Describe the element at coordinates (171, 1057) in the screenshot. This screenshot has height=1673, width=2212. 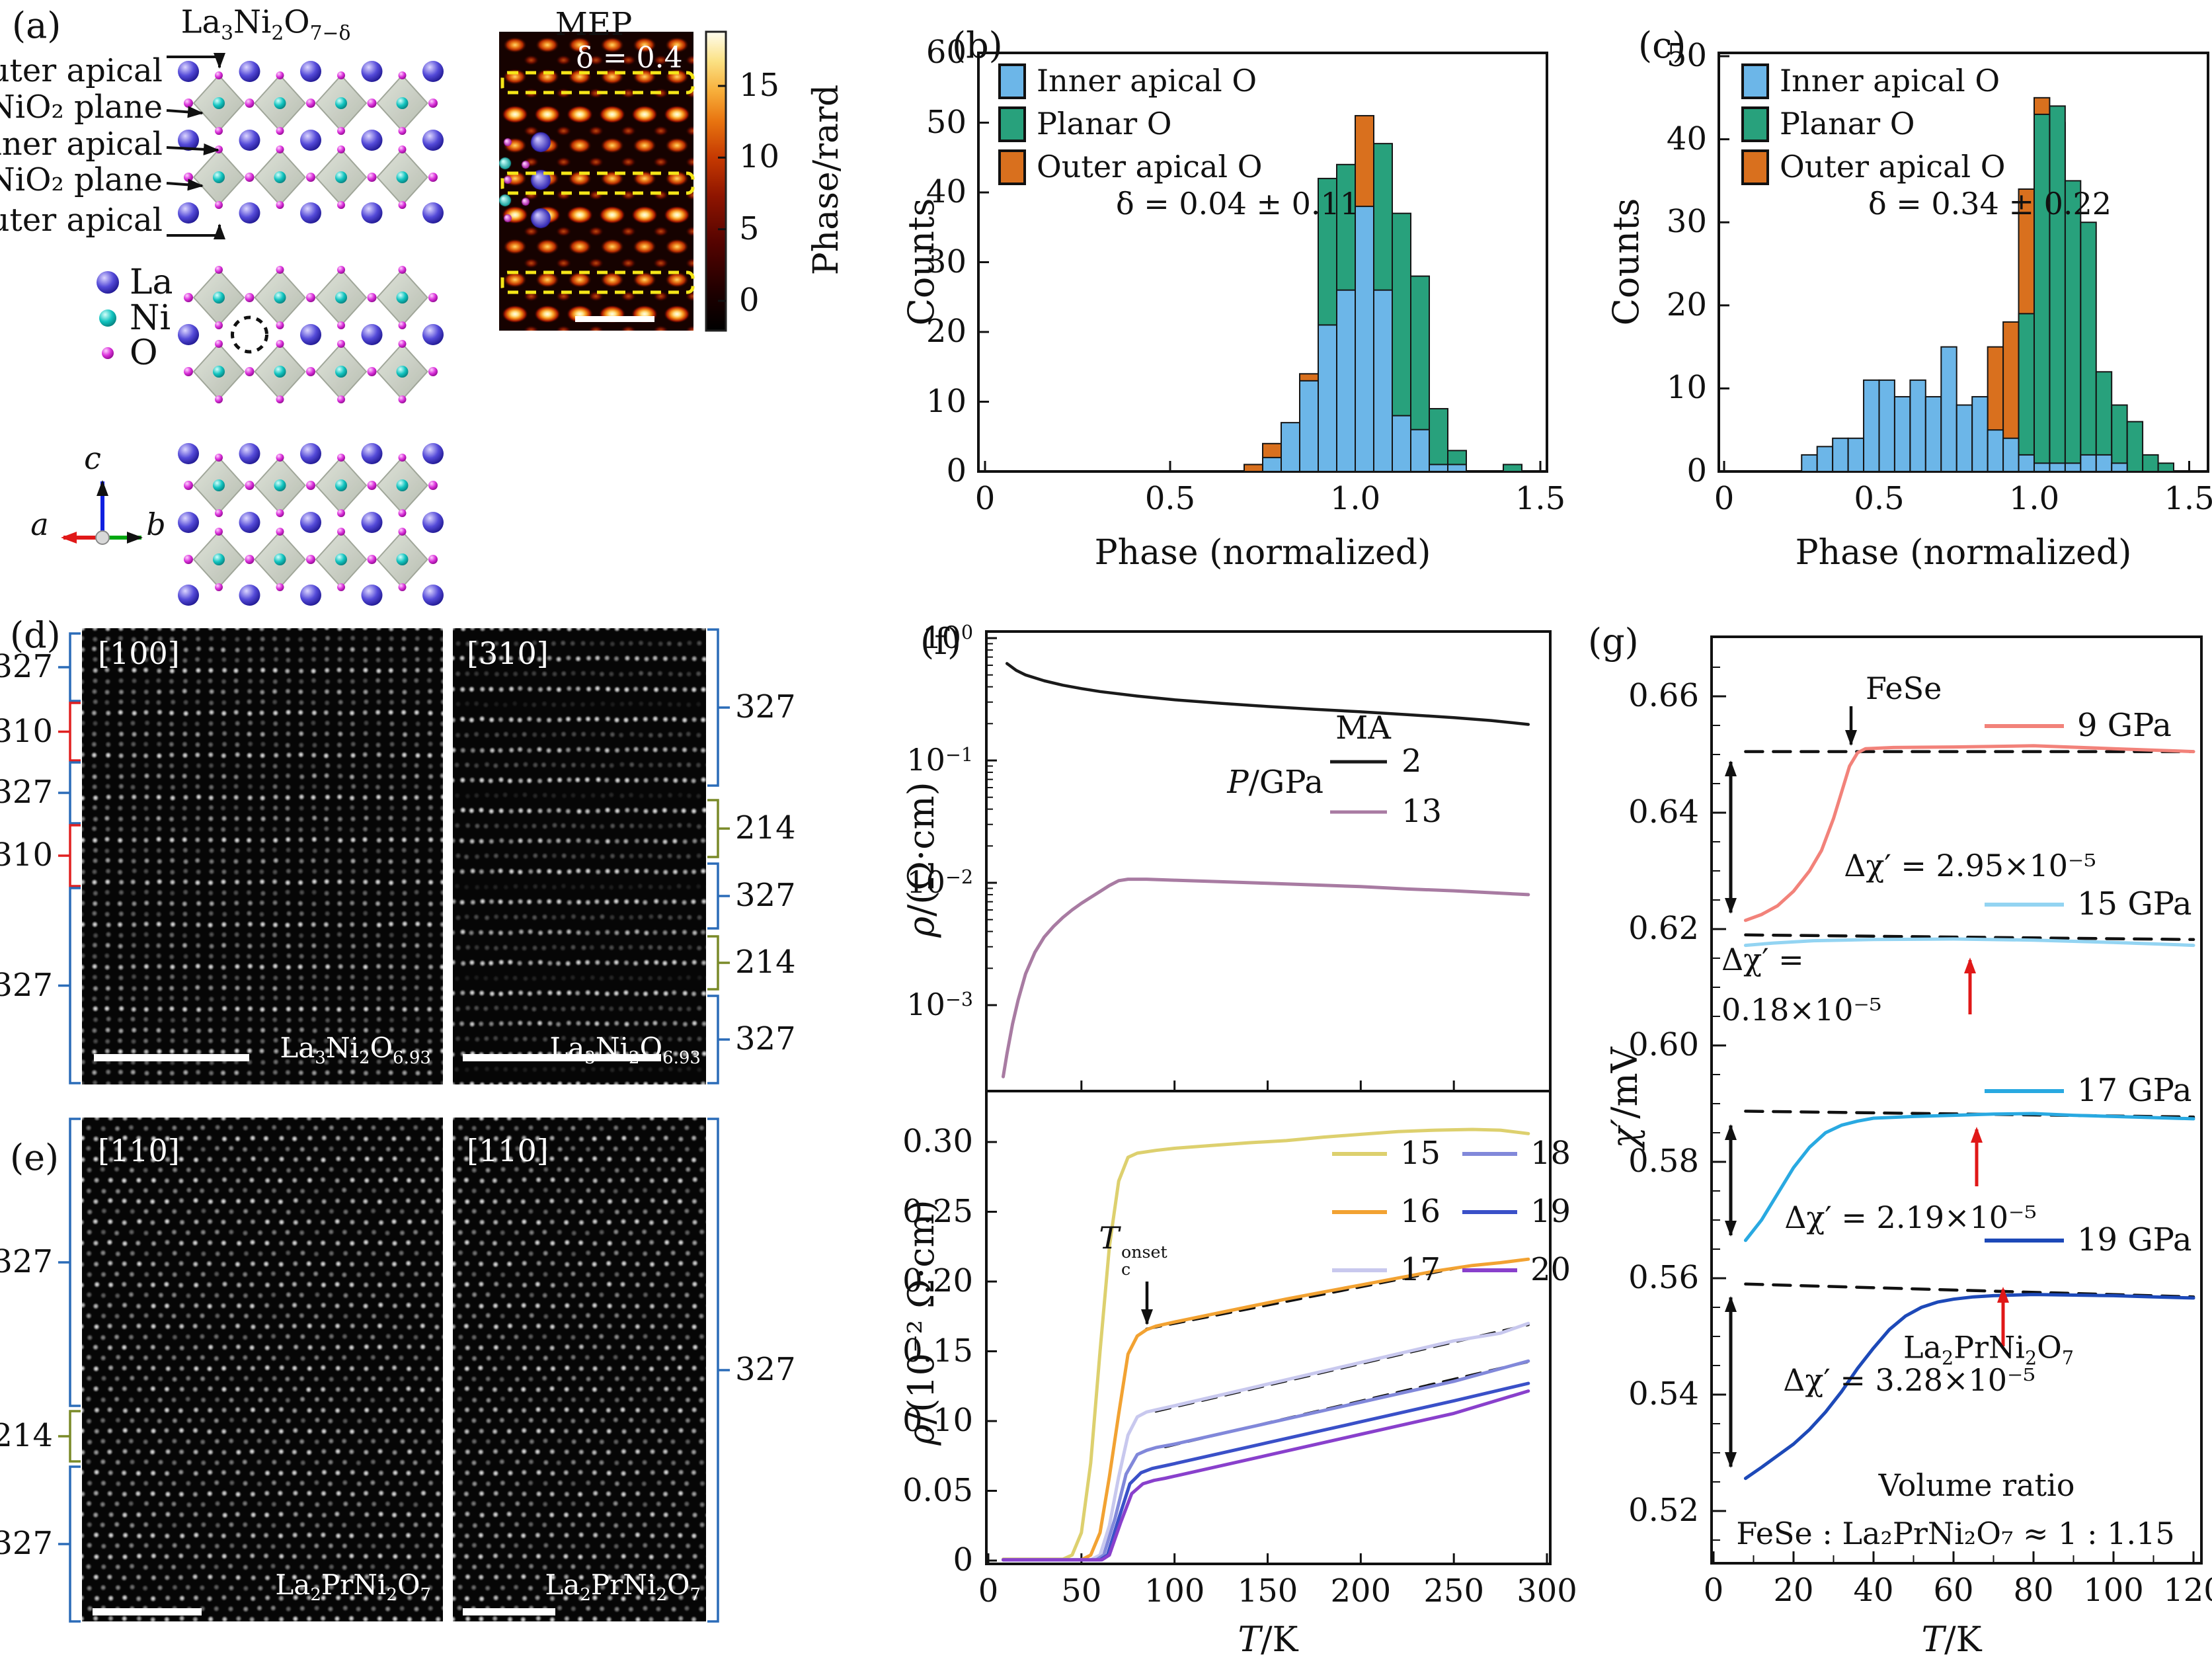
I see `scale-bar-d-left` at that location.